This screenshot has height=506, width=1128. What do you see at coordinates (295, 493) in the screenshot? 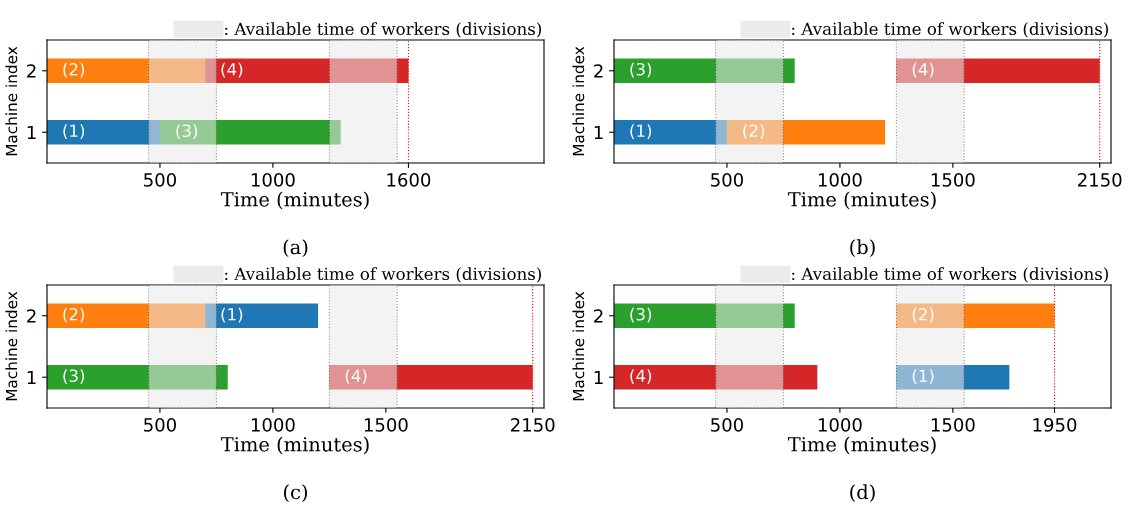
I see `text: (c)` at bounding box center [295, 493].